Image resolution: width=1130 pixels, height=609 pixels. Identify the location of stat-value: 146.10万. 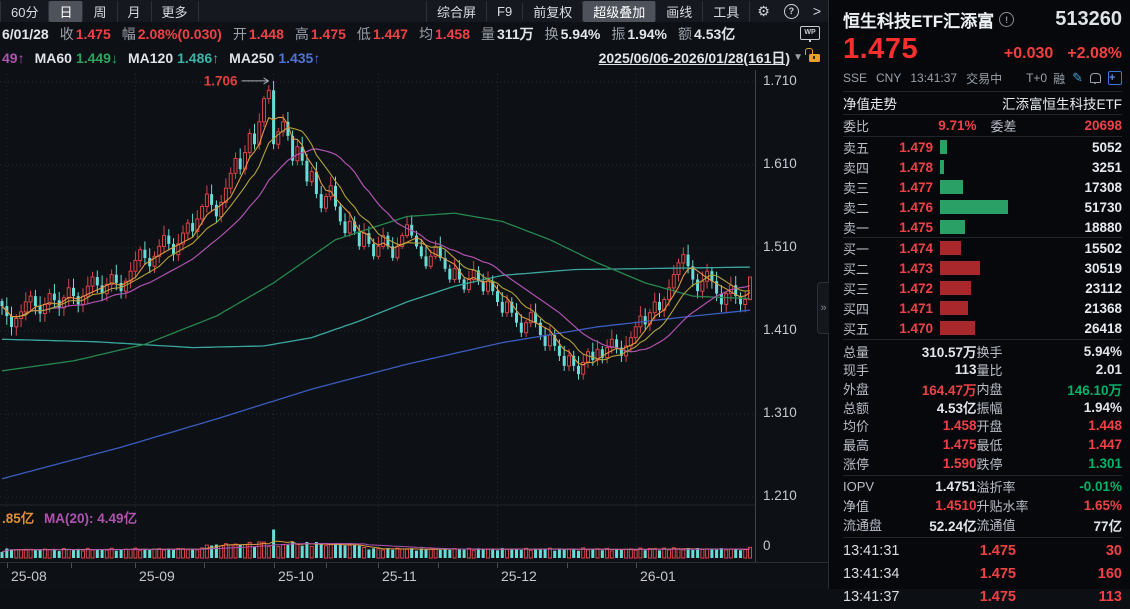
(1094, 390).